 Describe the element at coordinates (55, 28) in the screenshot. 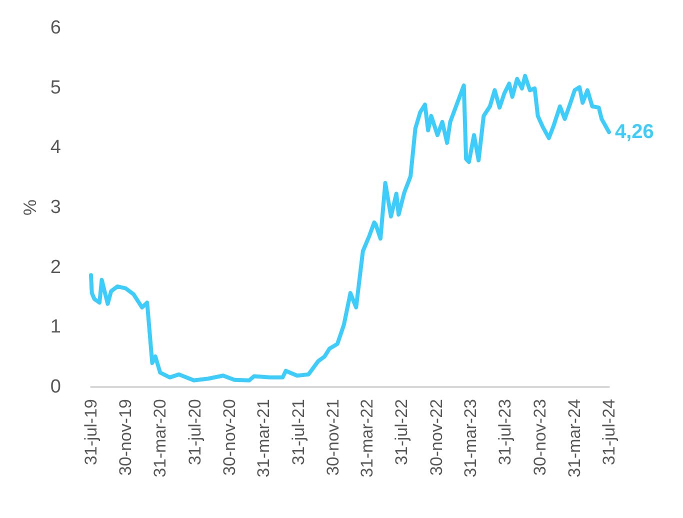

I see `y-tick-label: 6` at that location.